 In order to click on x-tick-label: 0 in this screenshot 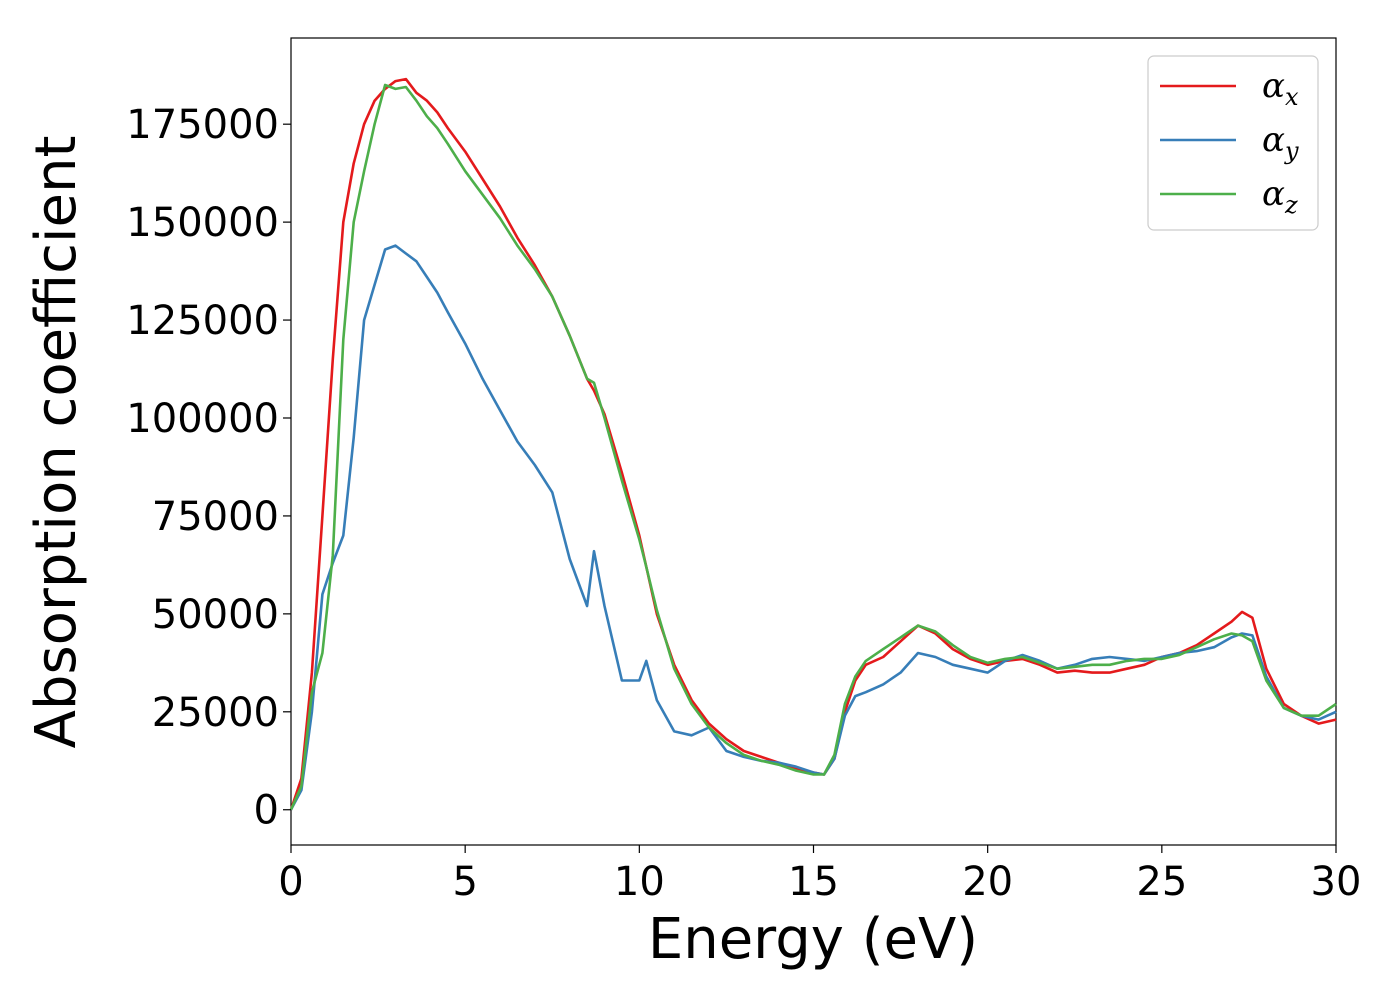, I will do `click(290, 882)`.